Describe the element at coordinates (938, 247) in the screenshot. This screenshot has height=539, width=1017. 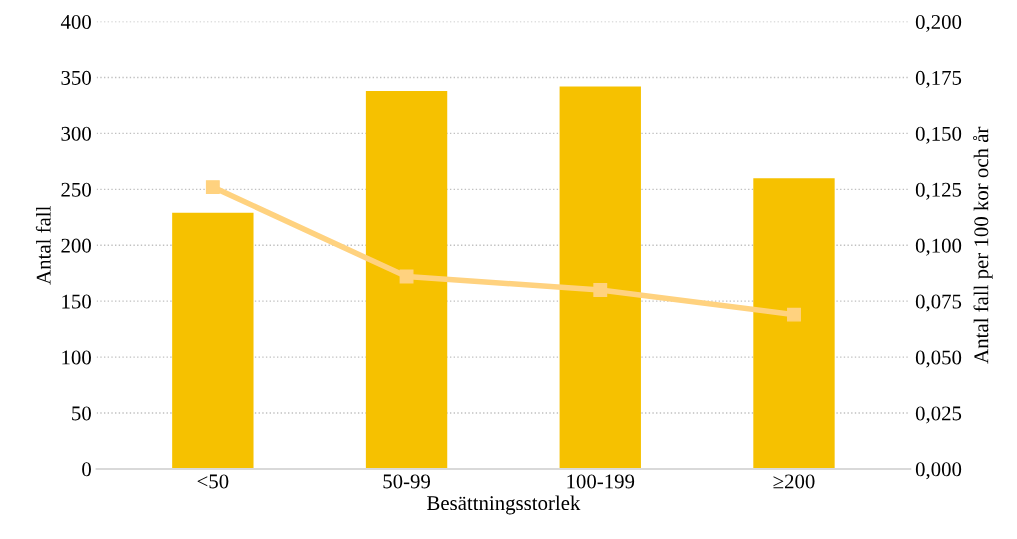
I see `y2-tick-label: 0,100` at that location.